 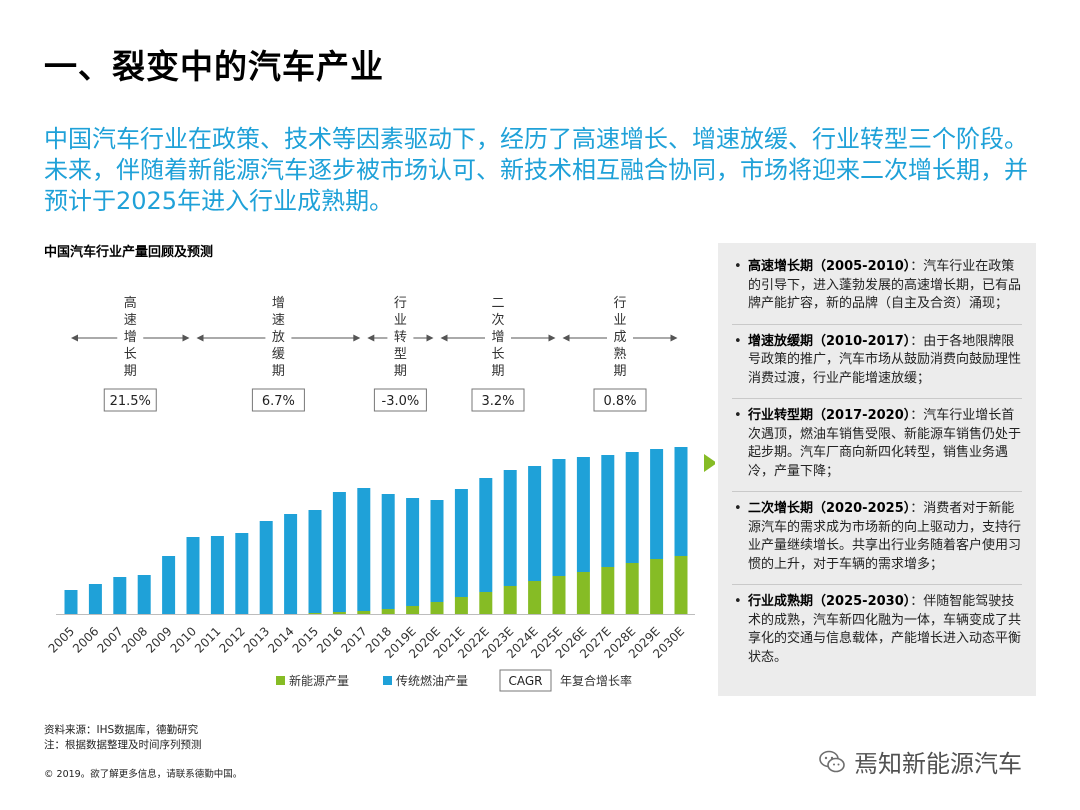 I want to click on phase-name: 缓, so click(x=278, y=354).